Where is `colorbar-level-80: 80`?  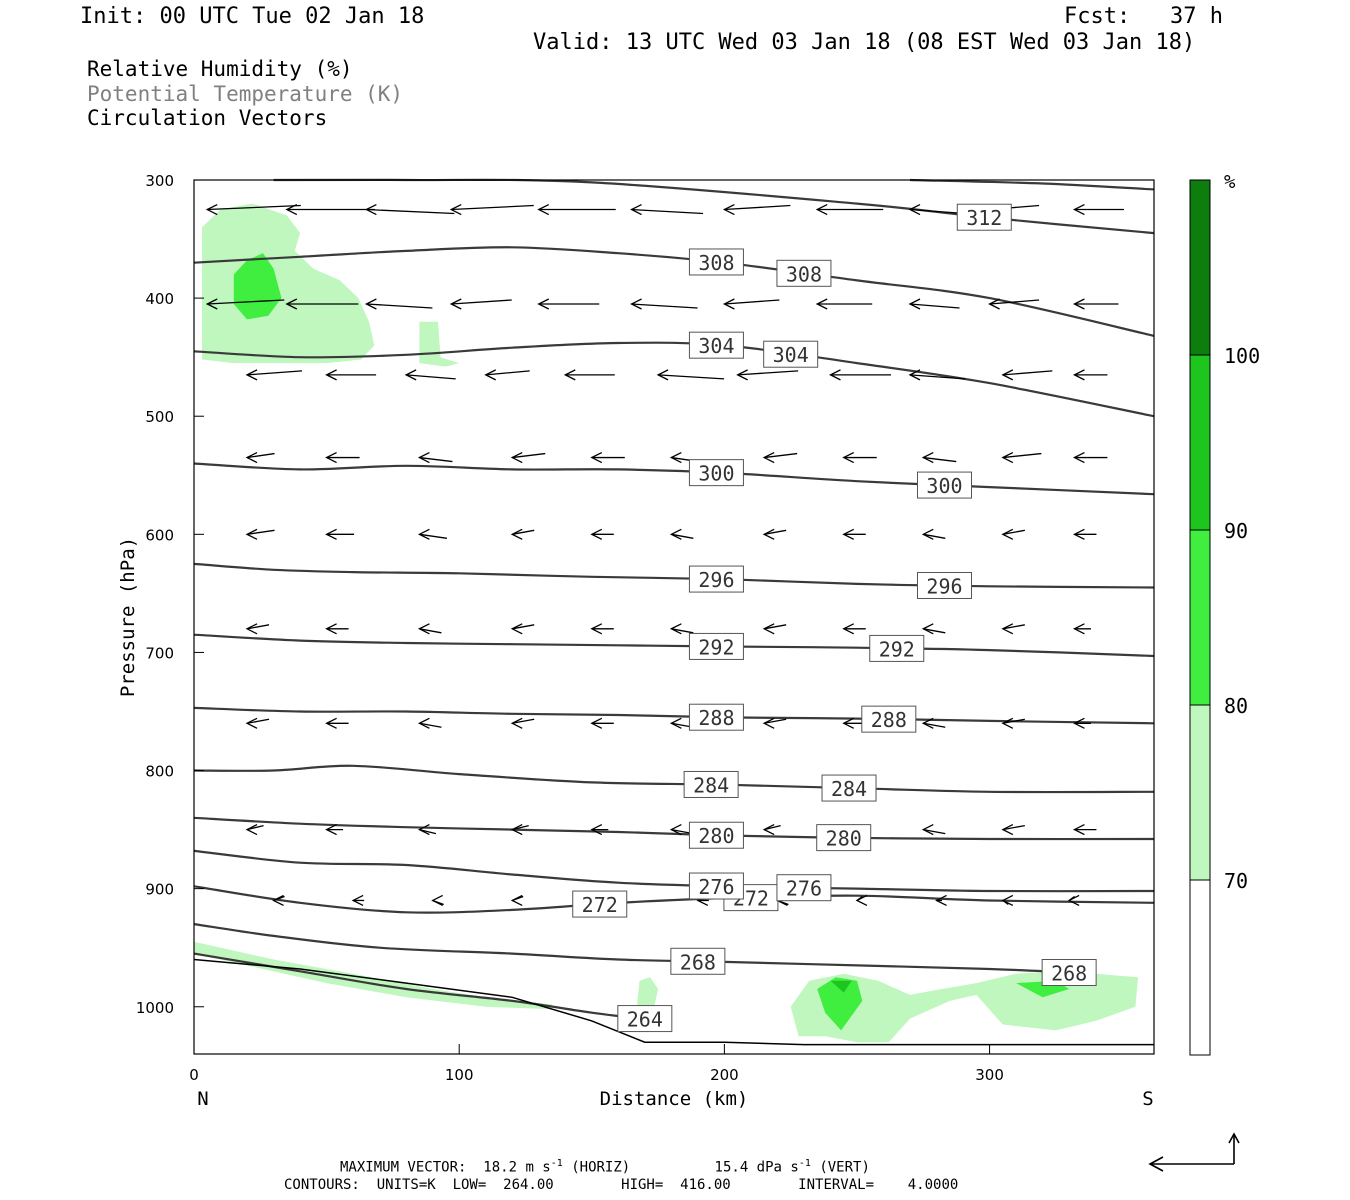
colorbar-level-80: 80 is located at coordinates (1236, 706).